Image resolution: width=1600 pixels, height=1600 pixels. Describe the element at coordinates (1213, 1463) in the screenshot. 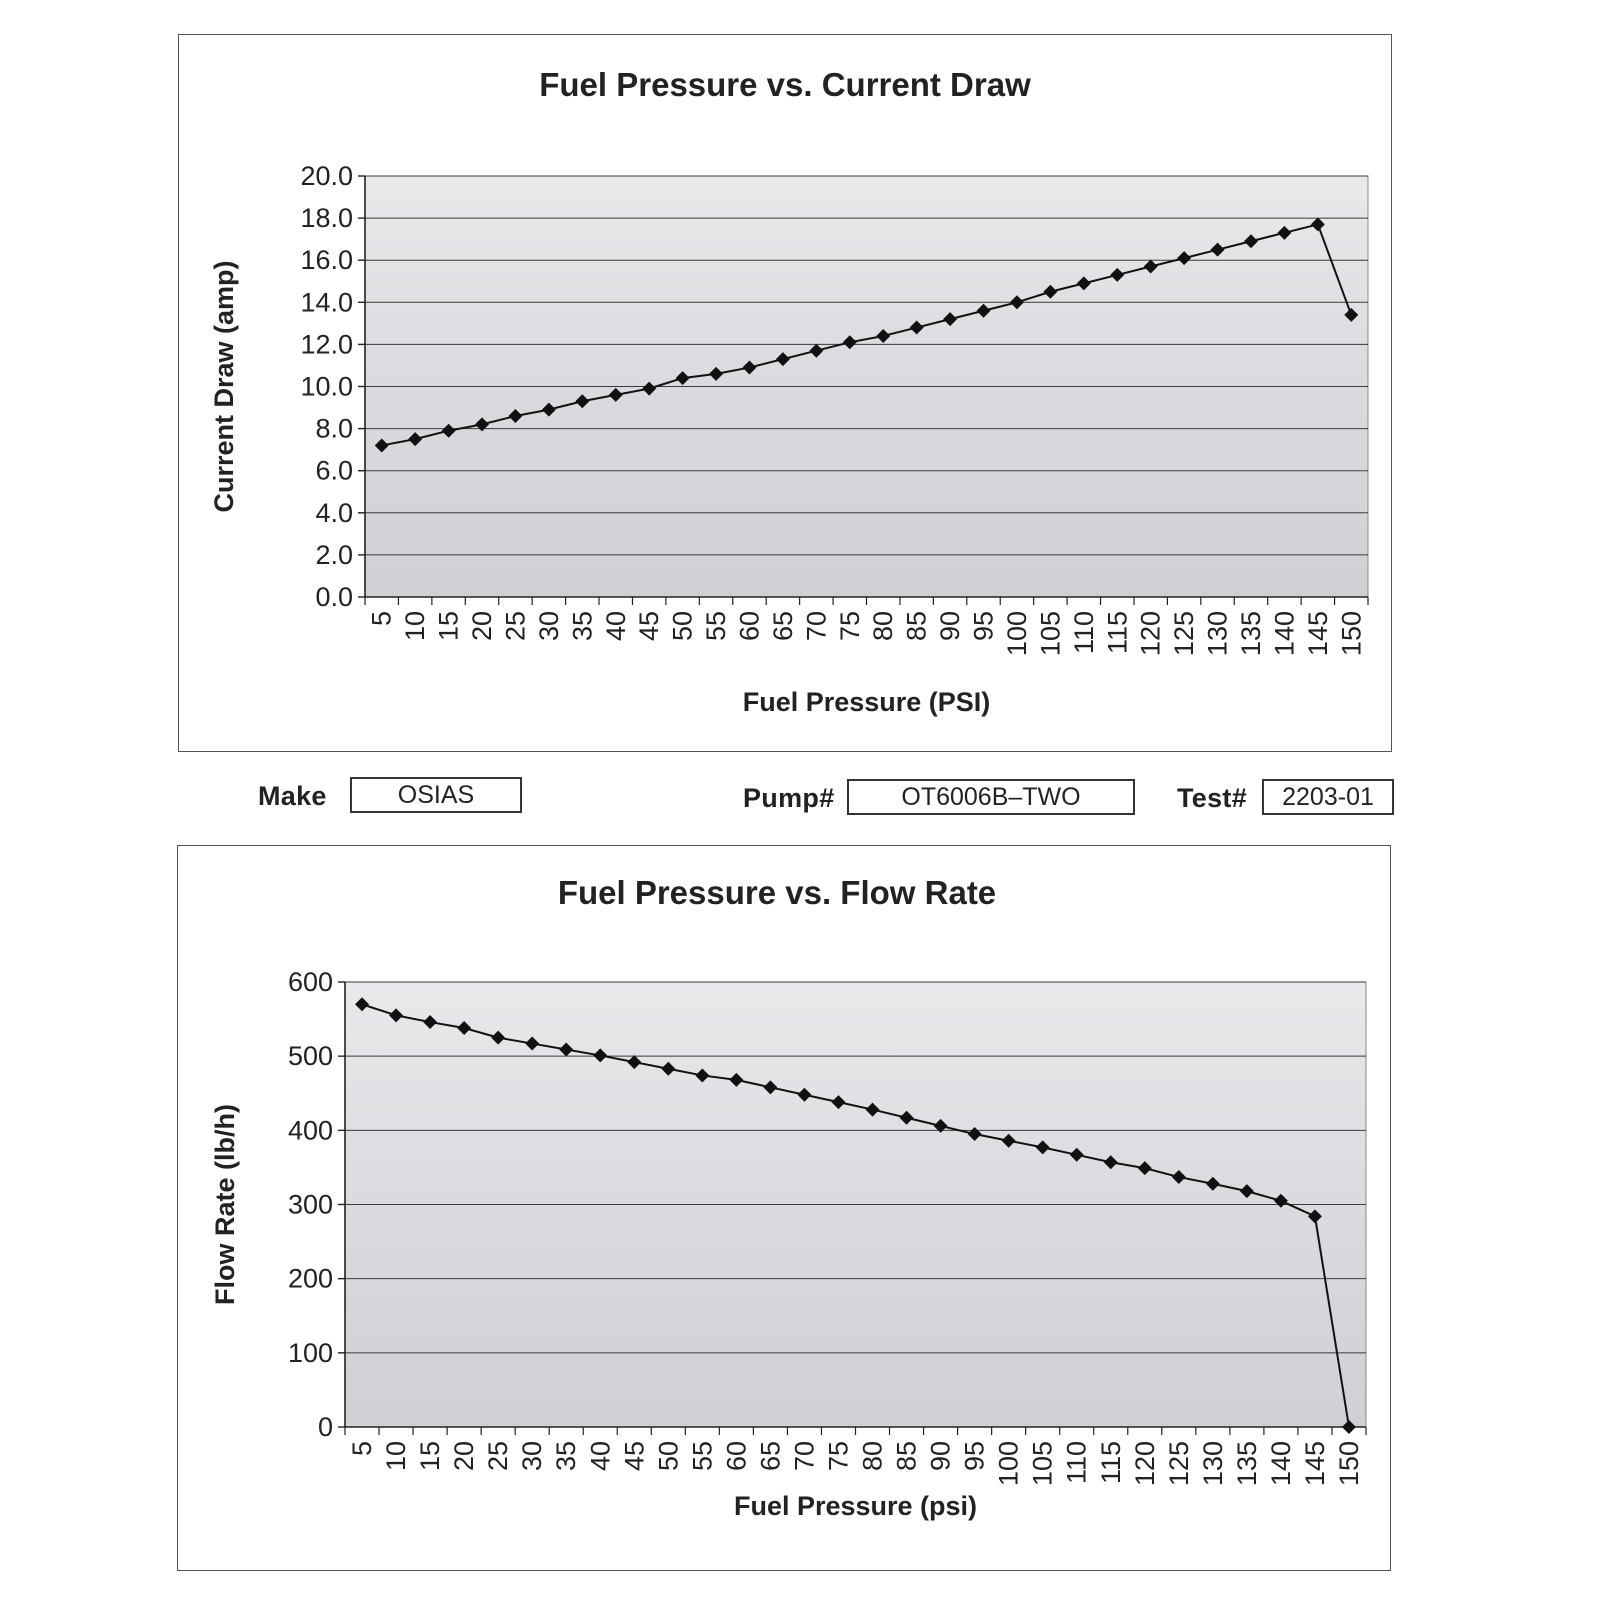

I see `x-tick-label: 130` at that location.